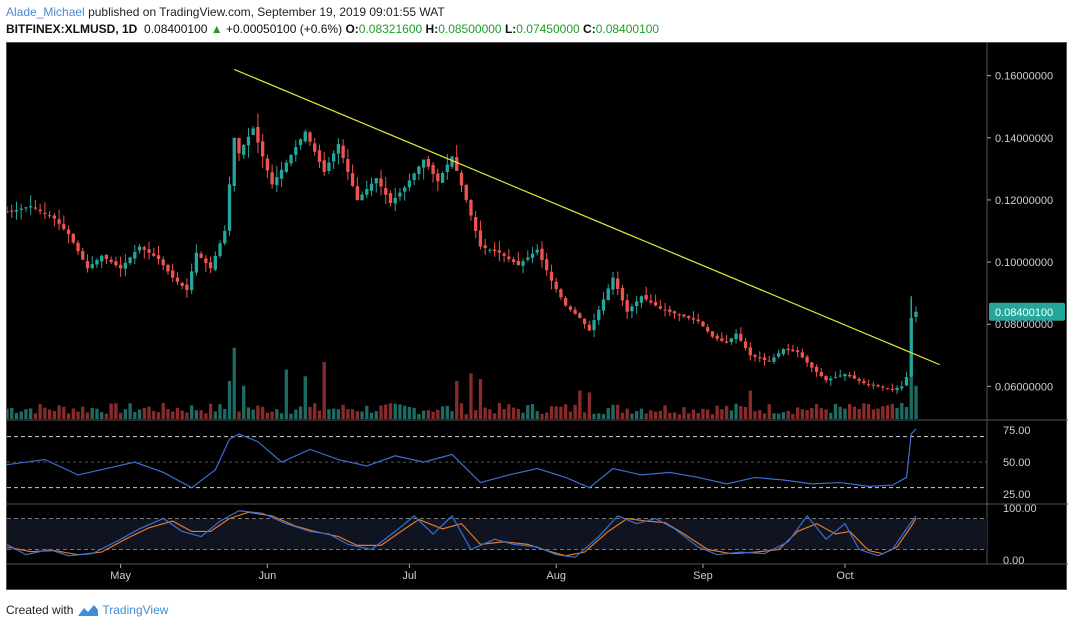  What do you see at coordinates (1024, 77) in the screenshot?
I see `price-tick-label: 0.16000000` at bounding box center [1024, 77].